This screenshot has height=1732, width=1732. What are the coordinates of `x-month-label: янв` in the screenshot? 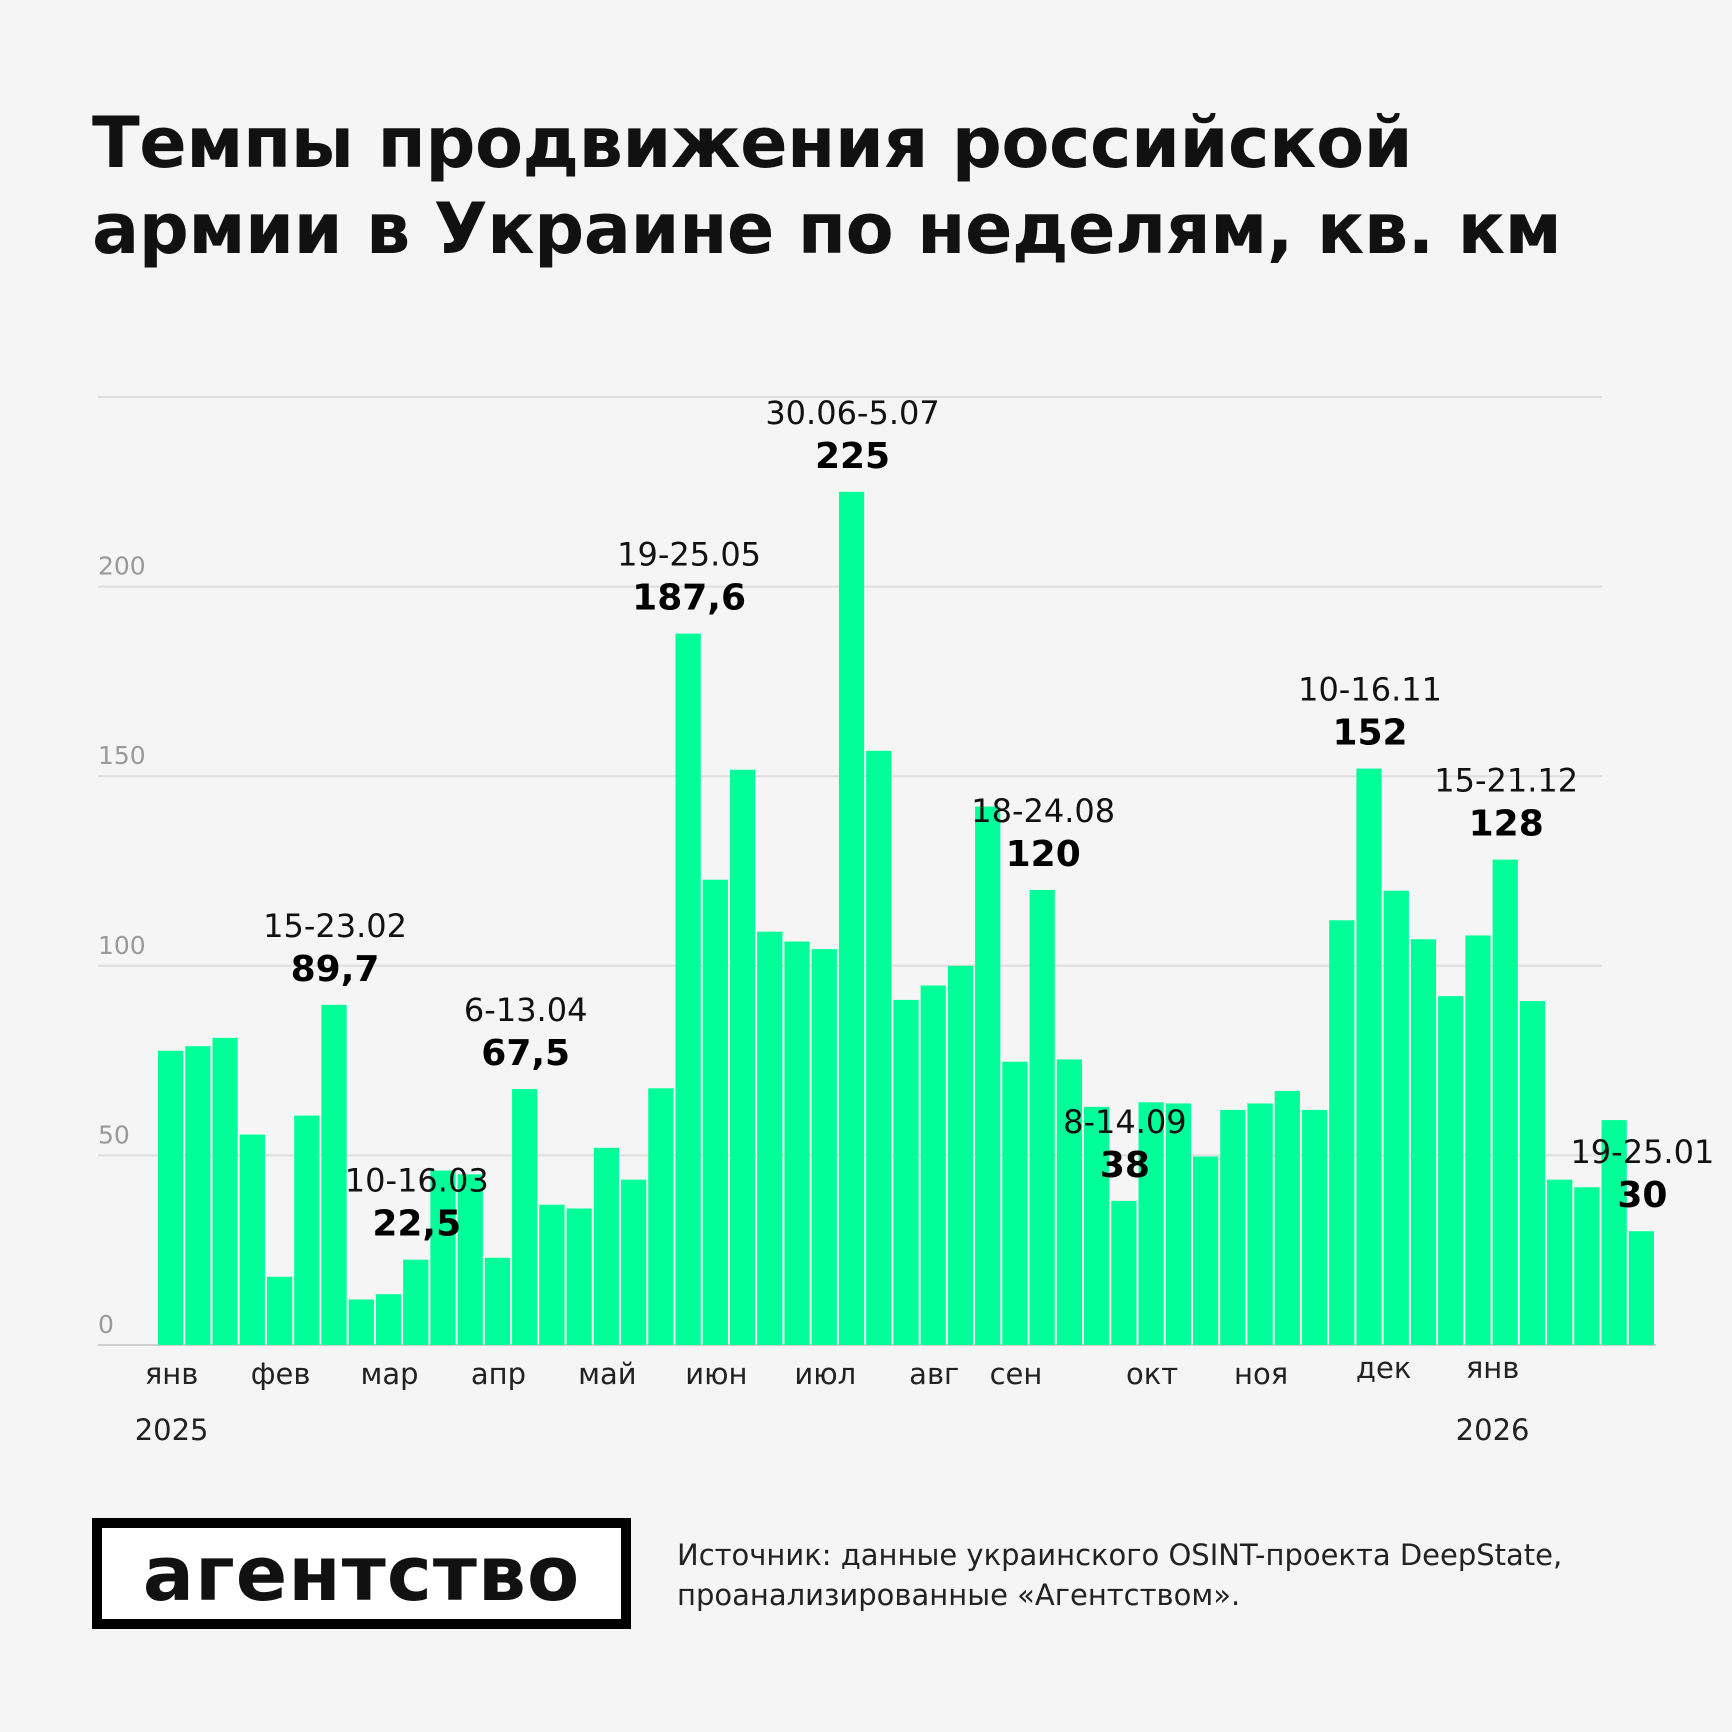 It's located at (1493, 1368).